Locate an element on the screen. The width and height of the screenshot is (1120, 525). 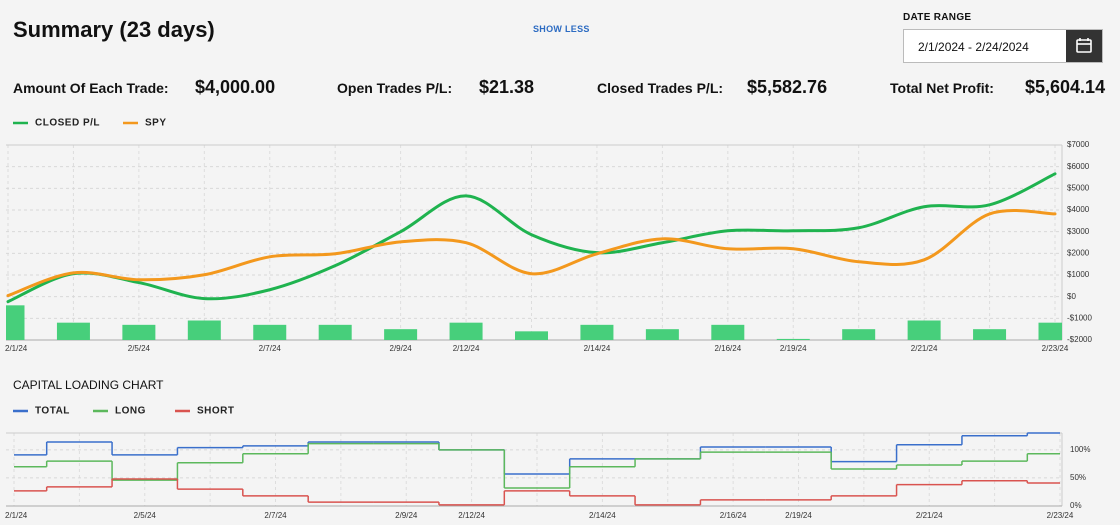
chart-title: CAPITAL LOADING CHART is located at coordinates (88, 385).